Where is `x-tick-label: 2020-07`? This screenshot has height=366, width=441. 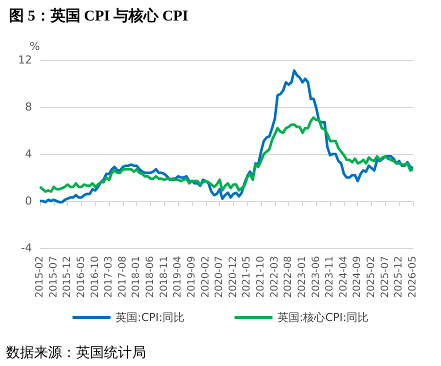 x-tick-label: 2020-07 is located at coordinates (220, 277).